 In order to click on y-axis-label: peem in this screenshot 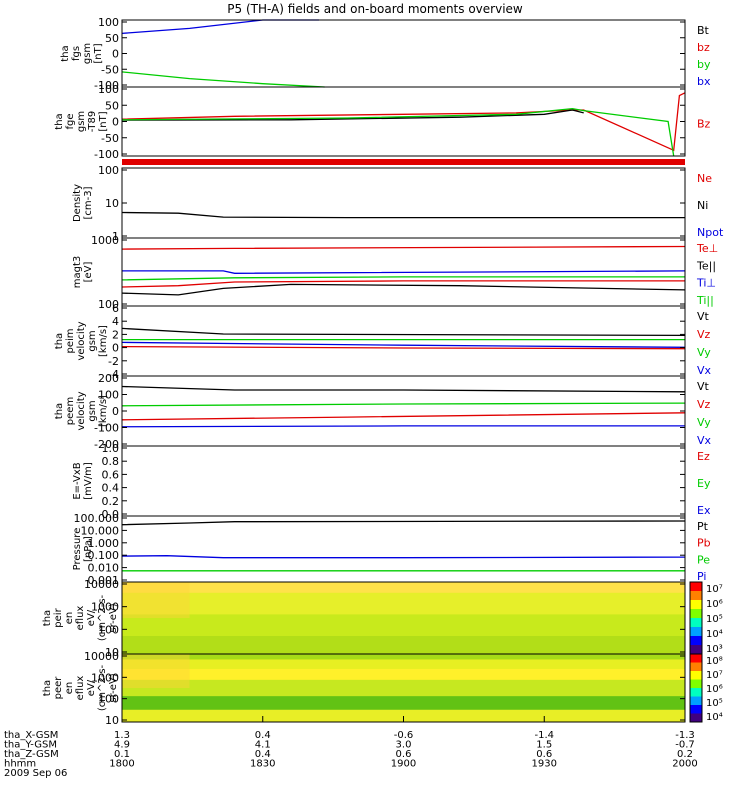, I will do `click(70, 411)`.